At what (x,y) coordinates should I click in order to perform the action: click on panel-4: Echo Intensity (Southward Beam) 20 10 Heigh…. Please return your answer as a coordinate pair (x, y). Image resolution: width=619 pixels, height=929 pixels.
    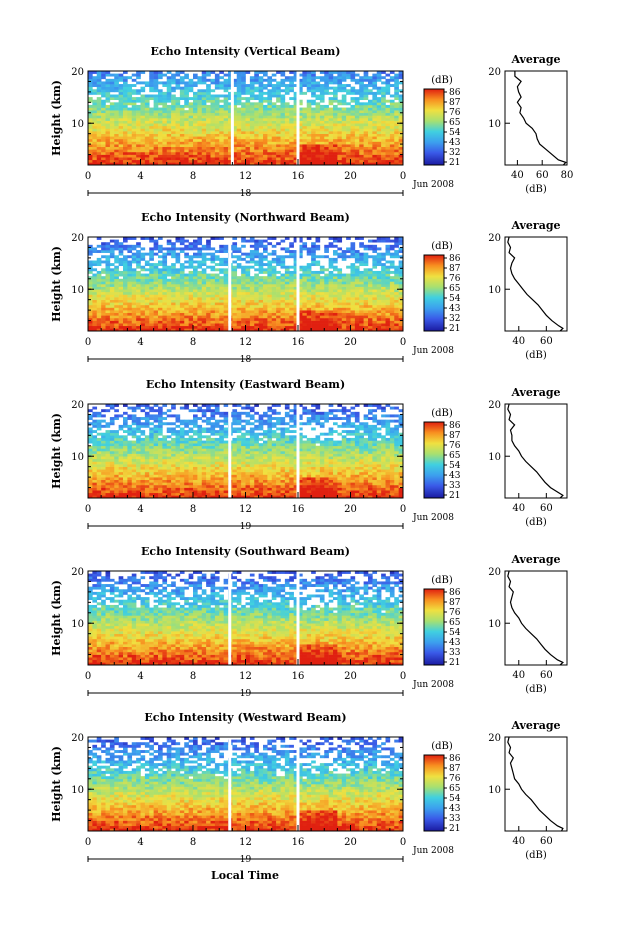
    Looking at the image, I should click on (309, 622).